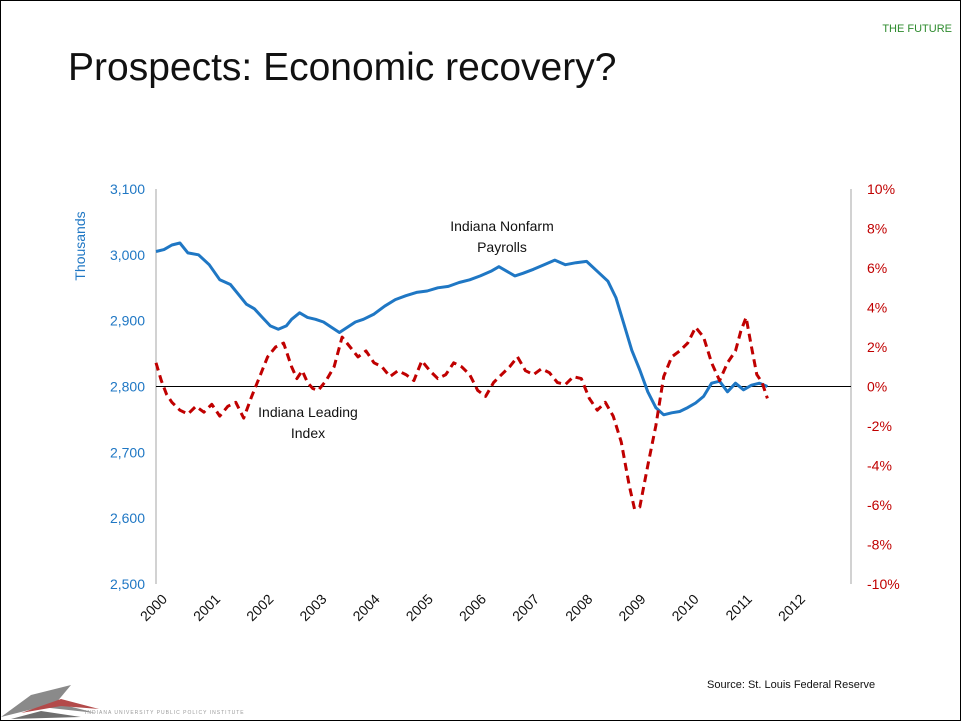 The width and height of the screenshot is (961, 722). Describe the element at coordinates (525, 607) in the screenshot. I see `x-tick-label: 2007` at that location.